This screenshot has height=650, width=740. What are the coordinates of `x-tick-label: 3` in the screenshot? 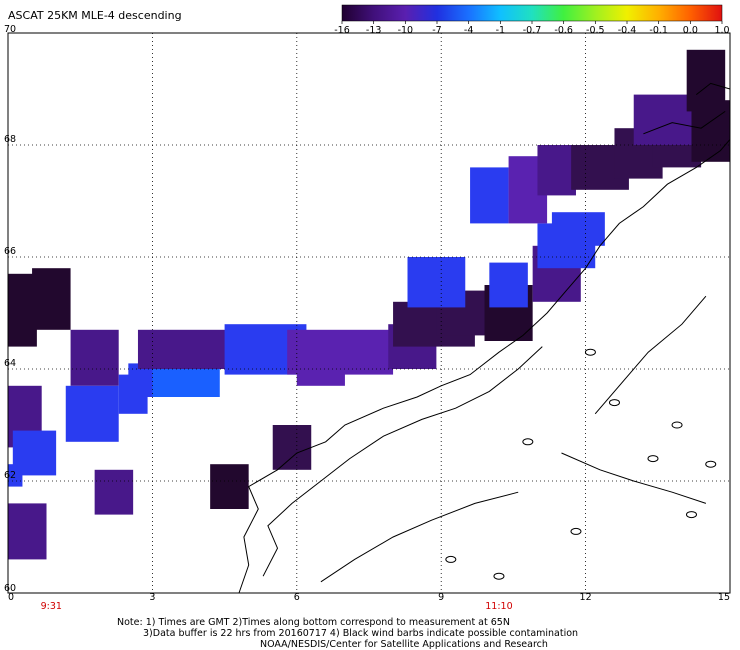 It's located at (152, 597).